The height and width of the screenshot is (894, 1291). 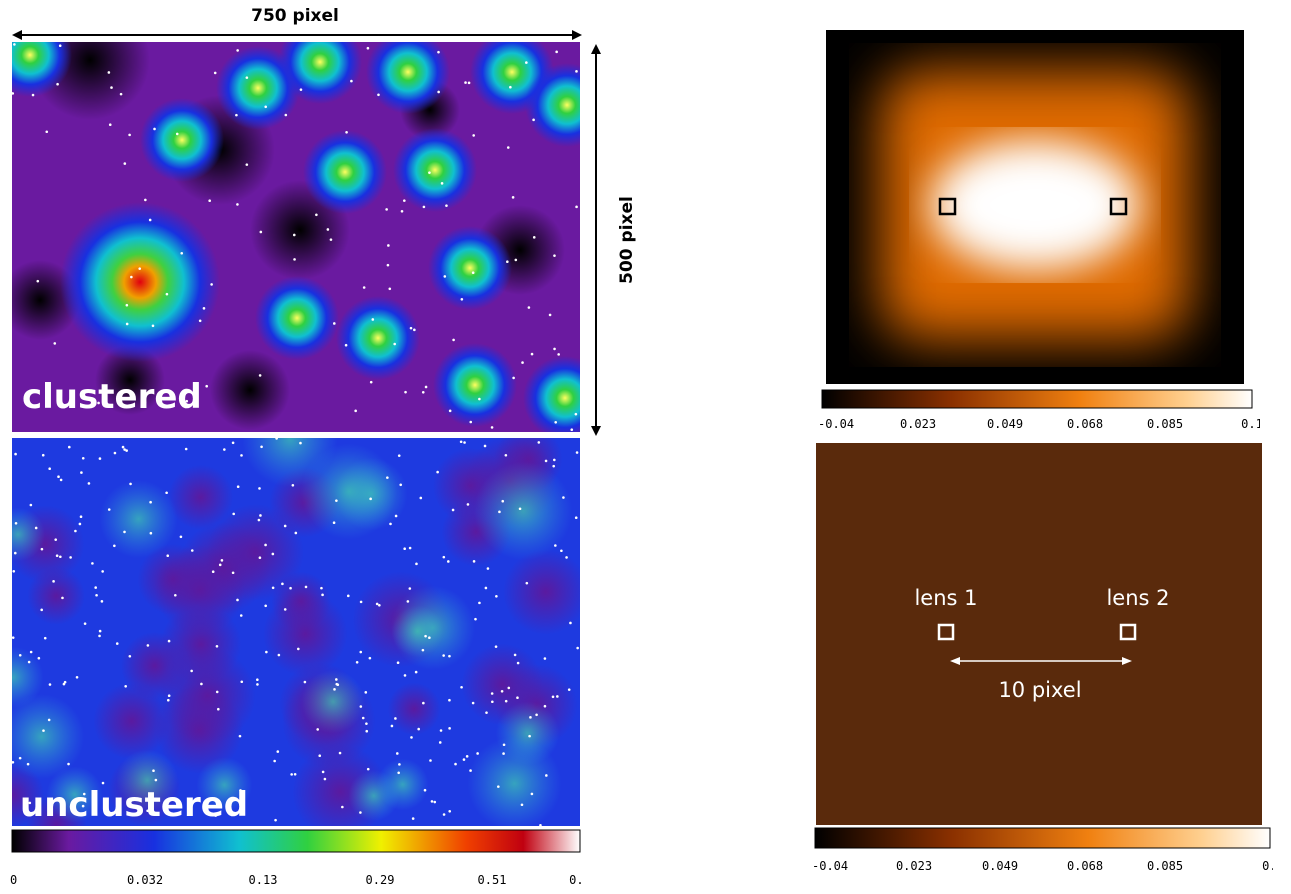 I want to click on colorbar-tick-label: 0.1, so click(x=1252, y=424).